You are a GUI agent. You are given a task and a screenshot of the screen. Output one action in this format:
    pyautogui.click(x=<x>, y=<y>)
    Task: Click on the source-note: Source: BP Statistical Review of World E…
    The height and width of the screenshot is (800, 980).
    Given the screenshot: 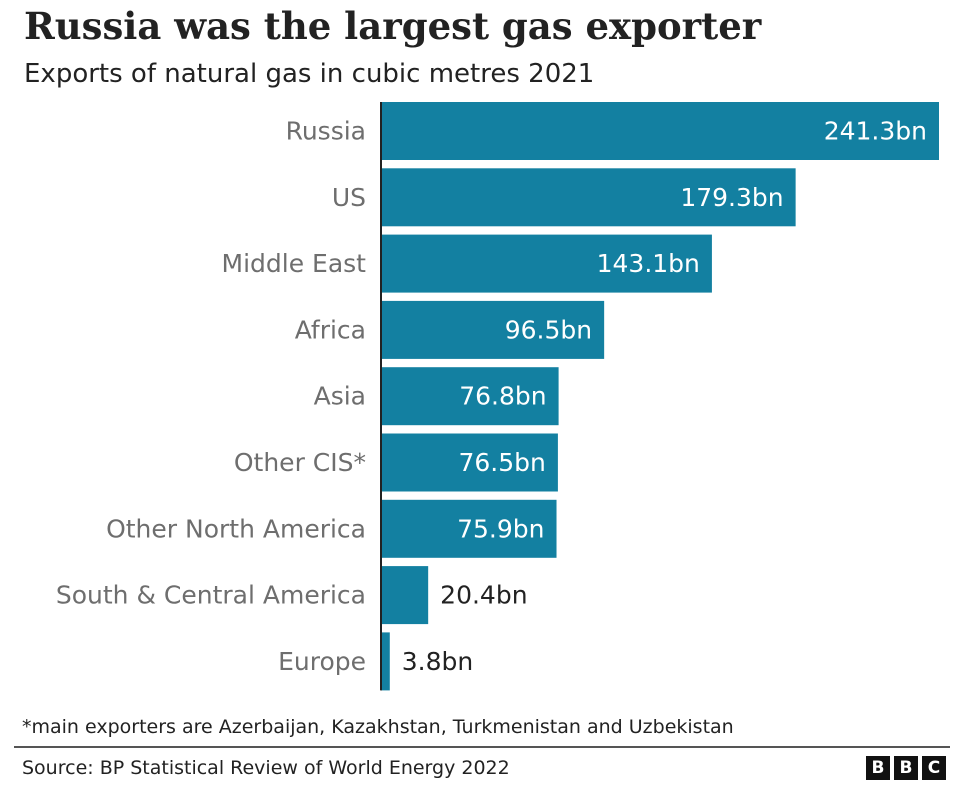 What is the action you would take?
    pyautogui.click(x=266, y=768)
    